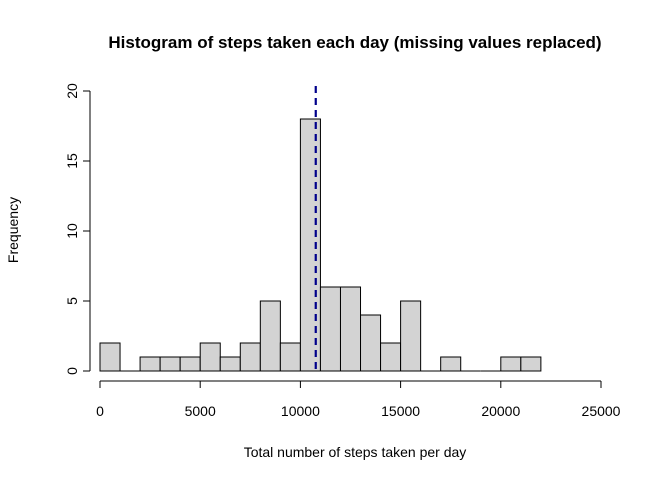  Describe the element at coordinates (100, 411) in the screenshot. I see `x-tick-label-0: 0` at that location.